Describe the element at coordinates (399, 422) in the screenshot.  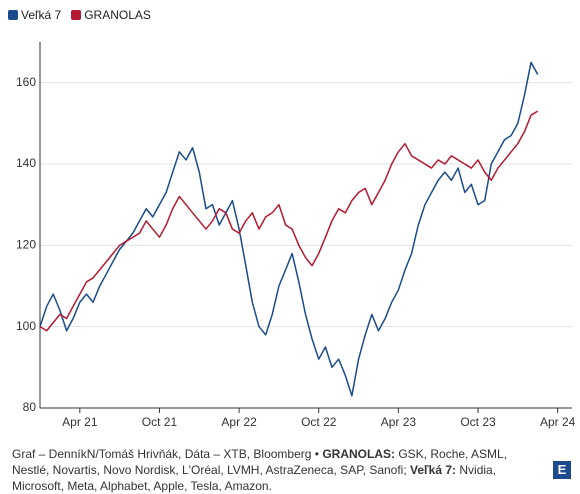
I see `x-tick-label: Apr 23` at that location.